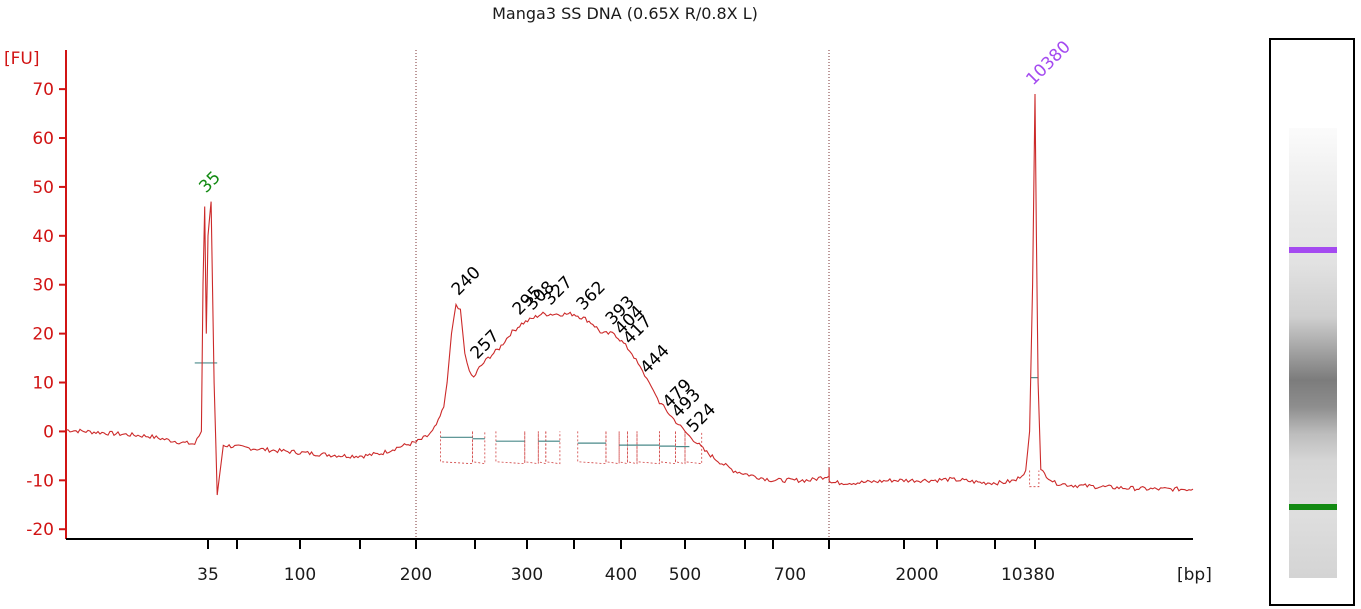 This screenshot has width=1361, height=609. Describe the element at coordinates (685, 575) in the screenshot. I see `x-tick-label: 500` at that location.